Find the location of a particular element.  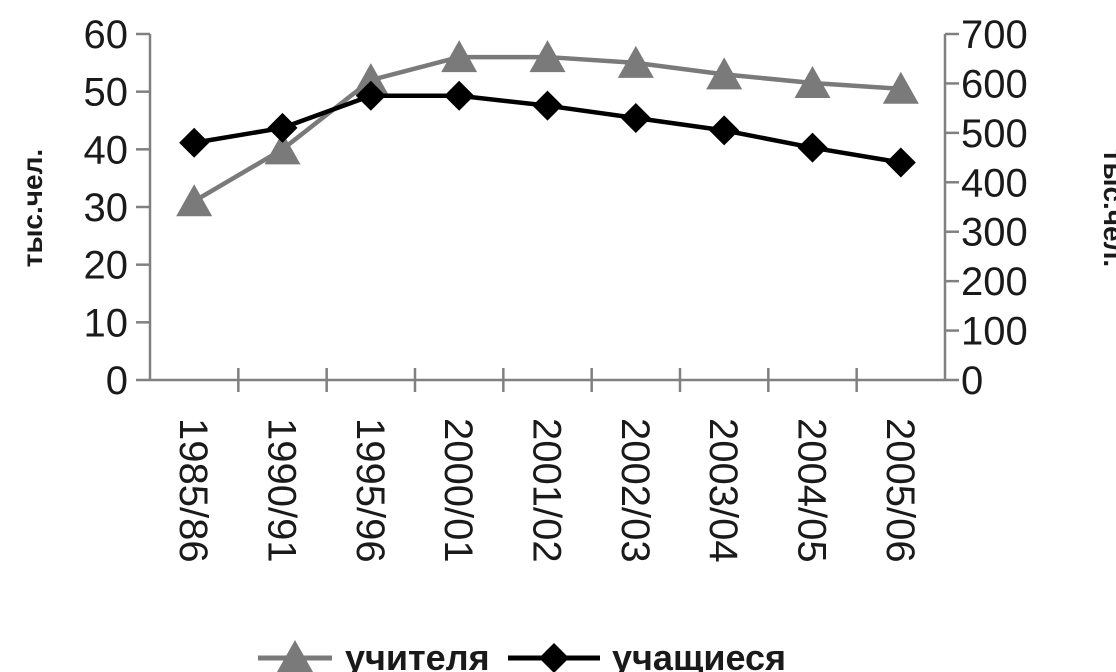

legend-students-label: учащиеся is located at coordinates (699, 654).